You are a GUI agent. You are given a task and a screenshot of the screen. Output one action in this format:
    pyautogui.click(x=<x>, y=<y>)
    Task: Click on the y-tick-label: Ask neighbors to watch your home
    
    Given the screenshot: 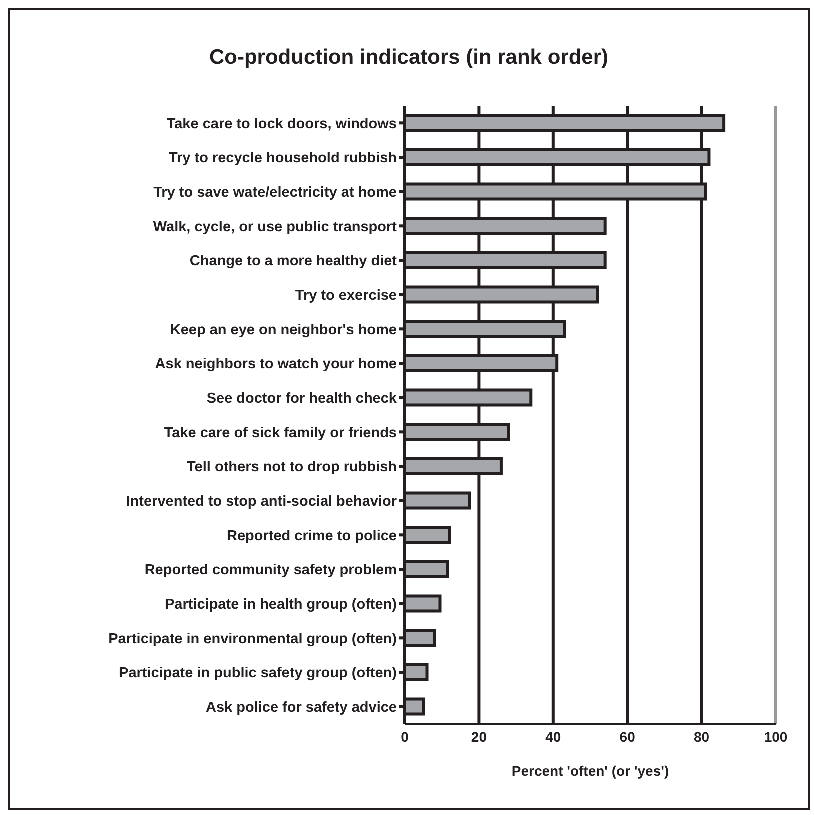 What is the action you would take?
    pyautogui.click(x=276, y=364)
    